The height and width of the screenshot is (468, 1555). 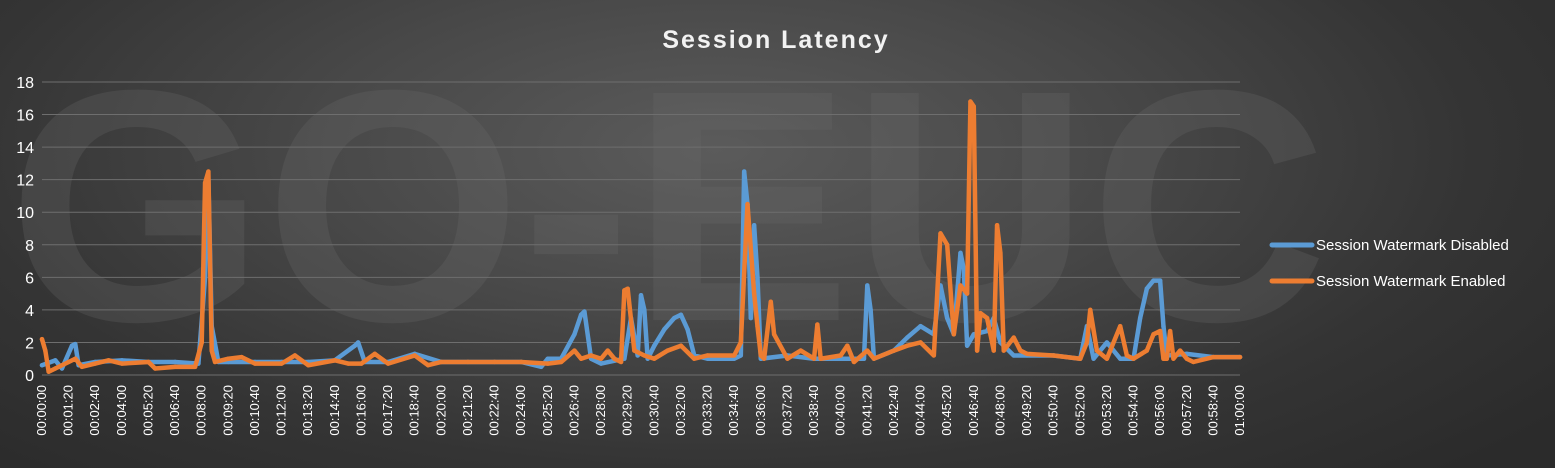 What do you see at coordinates (547, 410) in the screenshot?
I see `x-tick-label: 00:25:20` at bounding box center [547, 410].